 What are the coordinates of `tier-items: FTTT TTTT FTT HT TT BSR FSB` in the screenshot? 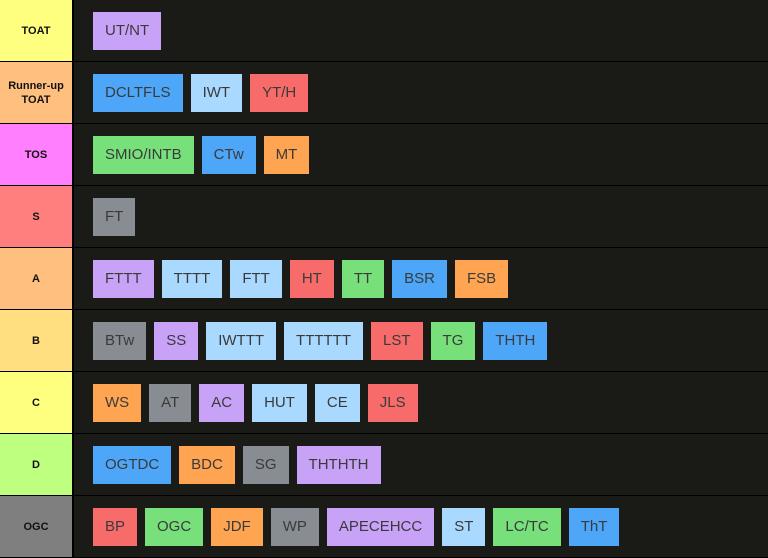 It's located at (421, 278).